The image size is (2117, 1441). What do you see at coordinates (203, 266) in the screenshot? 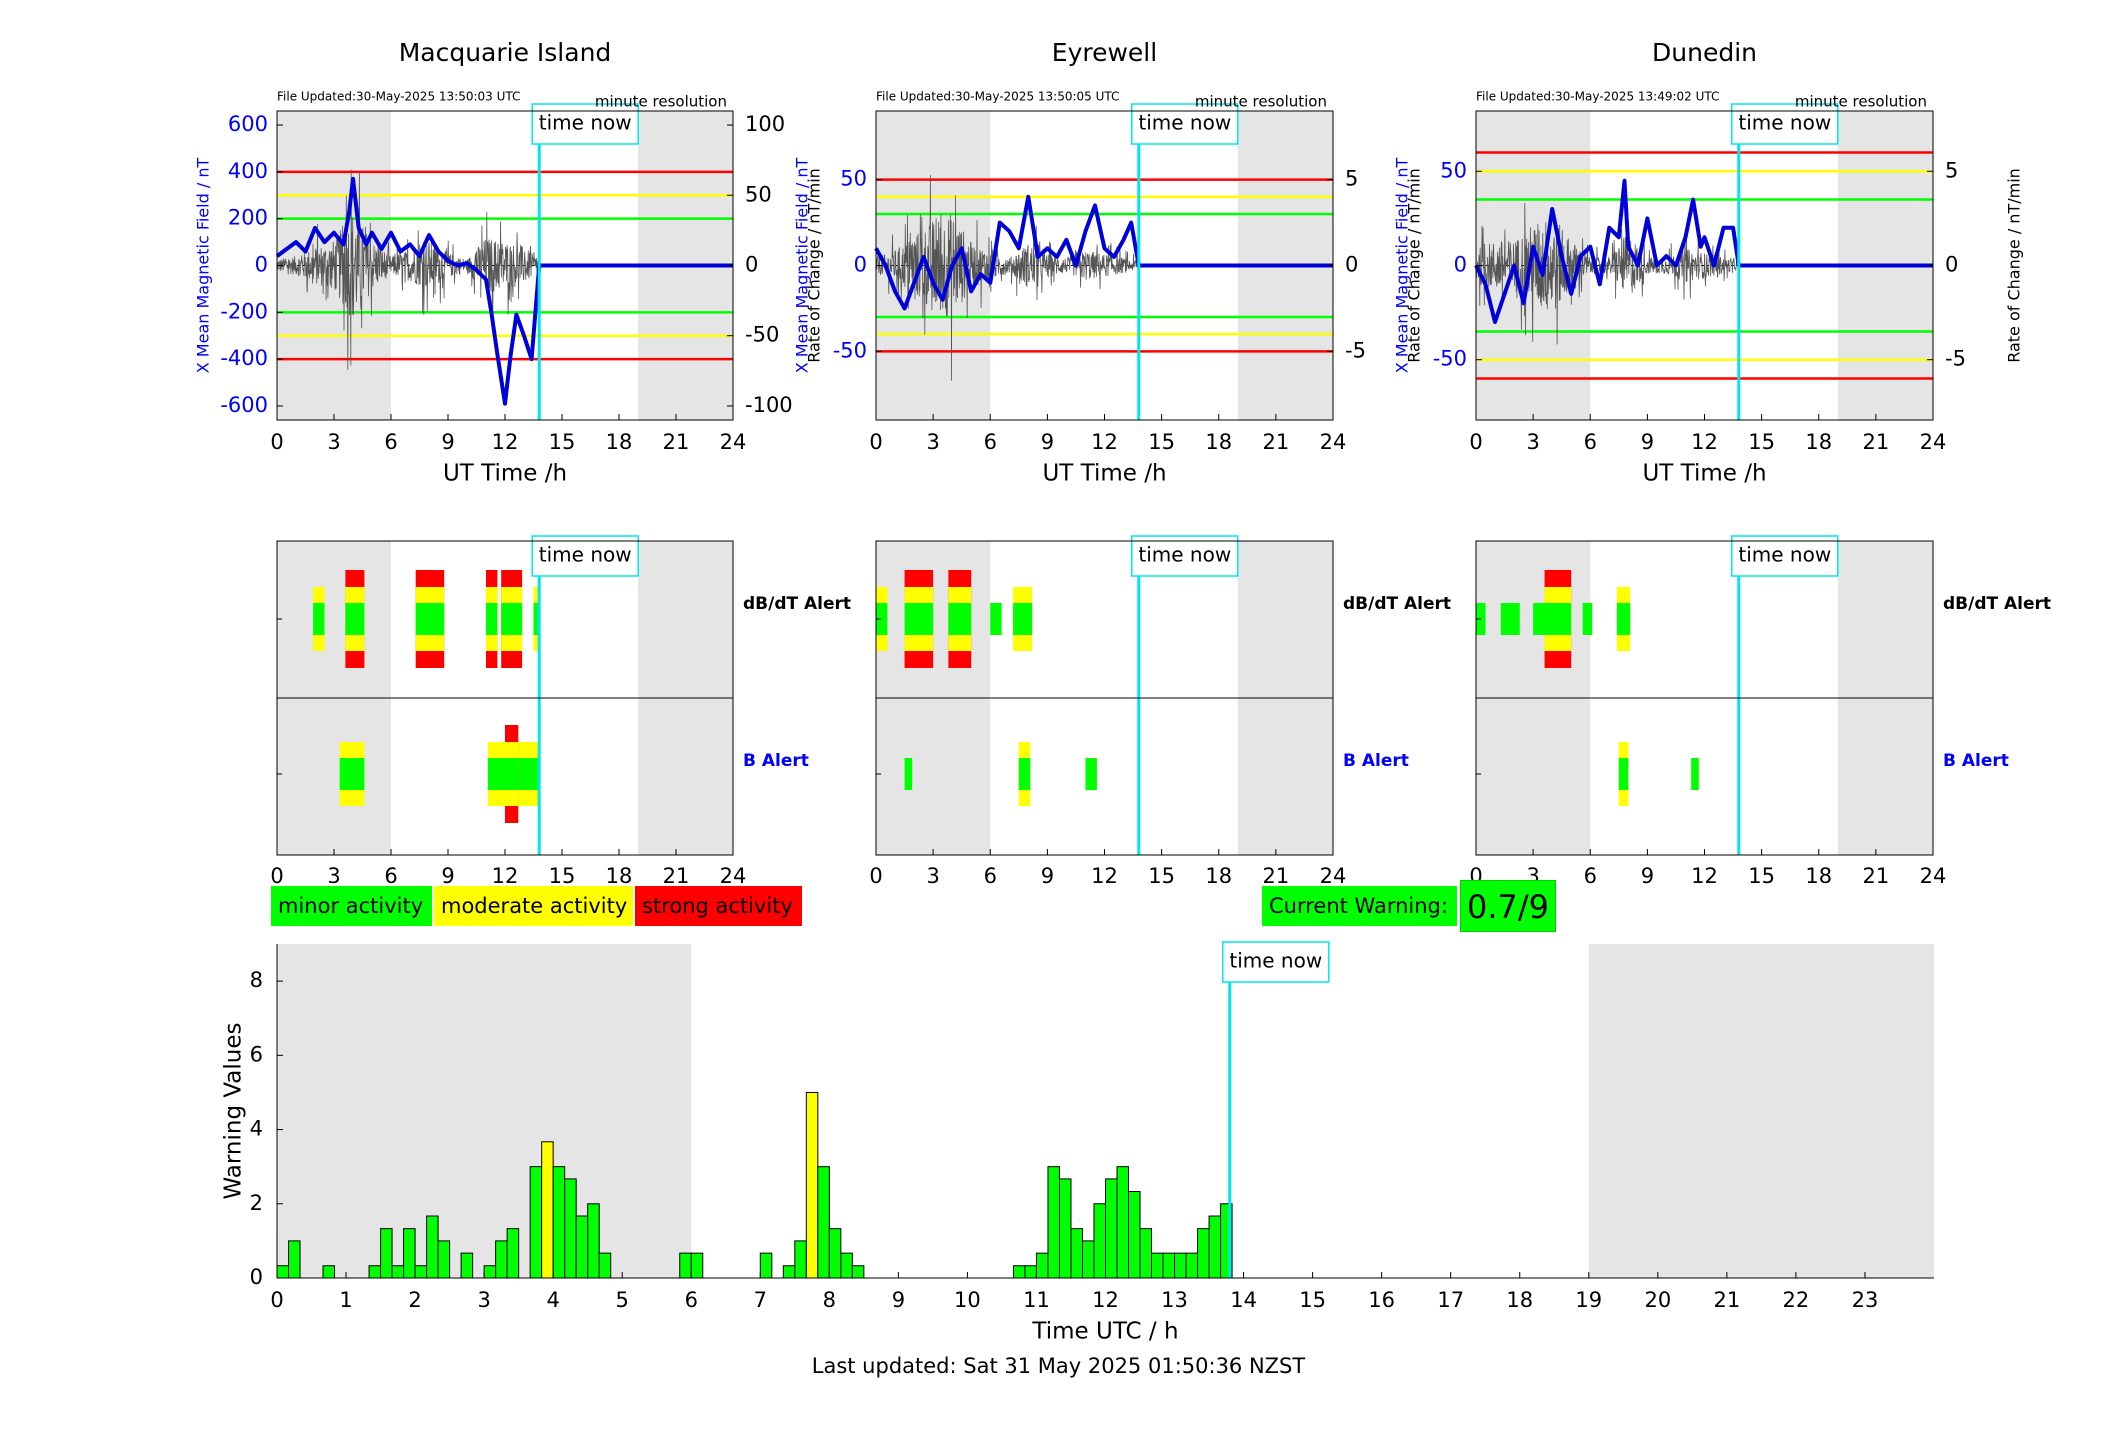
I see `y-axis-label: X Mean Magnetic Field / nT` at bounding box center [203, 266].